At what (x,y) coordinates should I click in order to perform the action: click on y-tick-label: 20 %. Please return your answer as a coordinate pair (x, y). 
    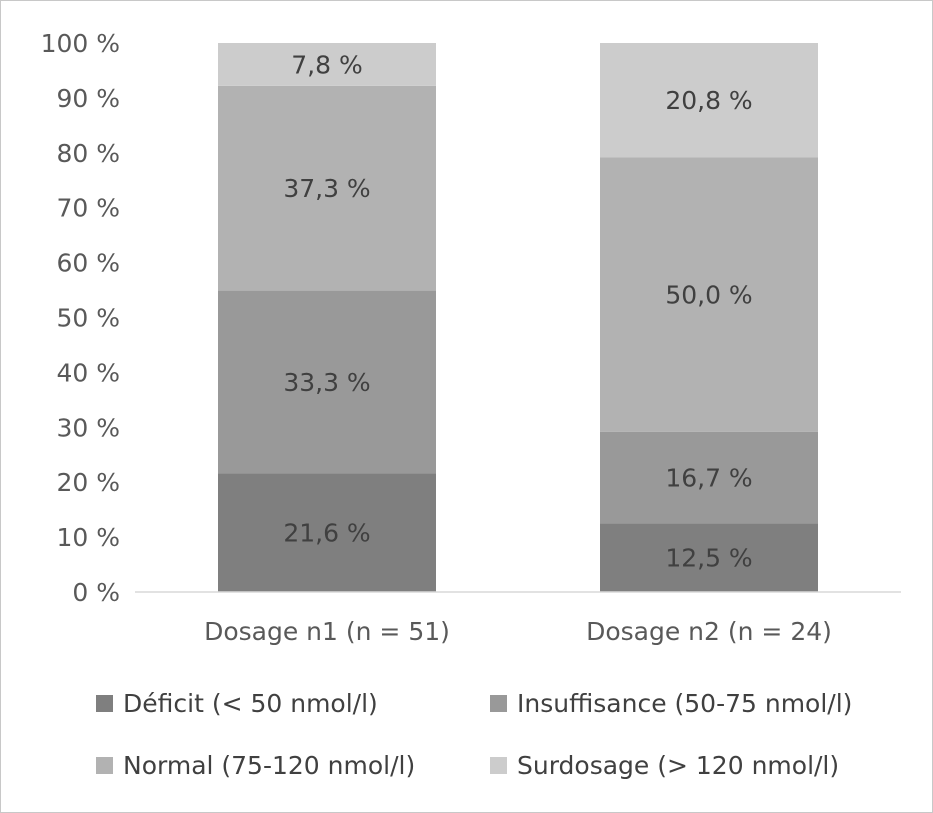
    Looking at the image, I should click on (88, 482).